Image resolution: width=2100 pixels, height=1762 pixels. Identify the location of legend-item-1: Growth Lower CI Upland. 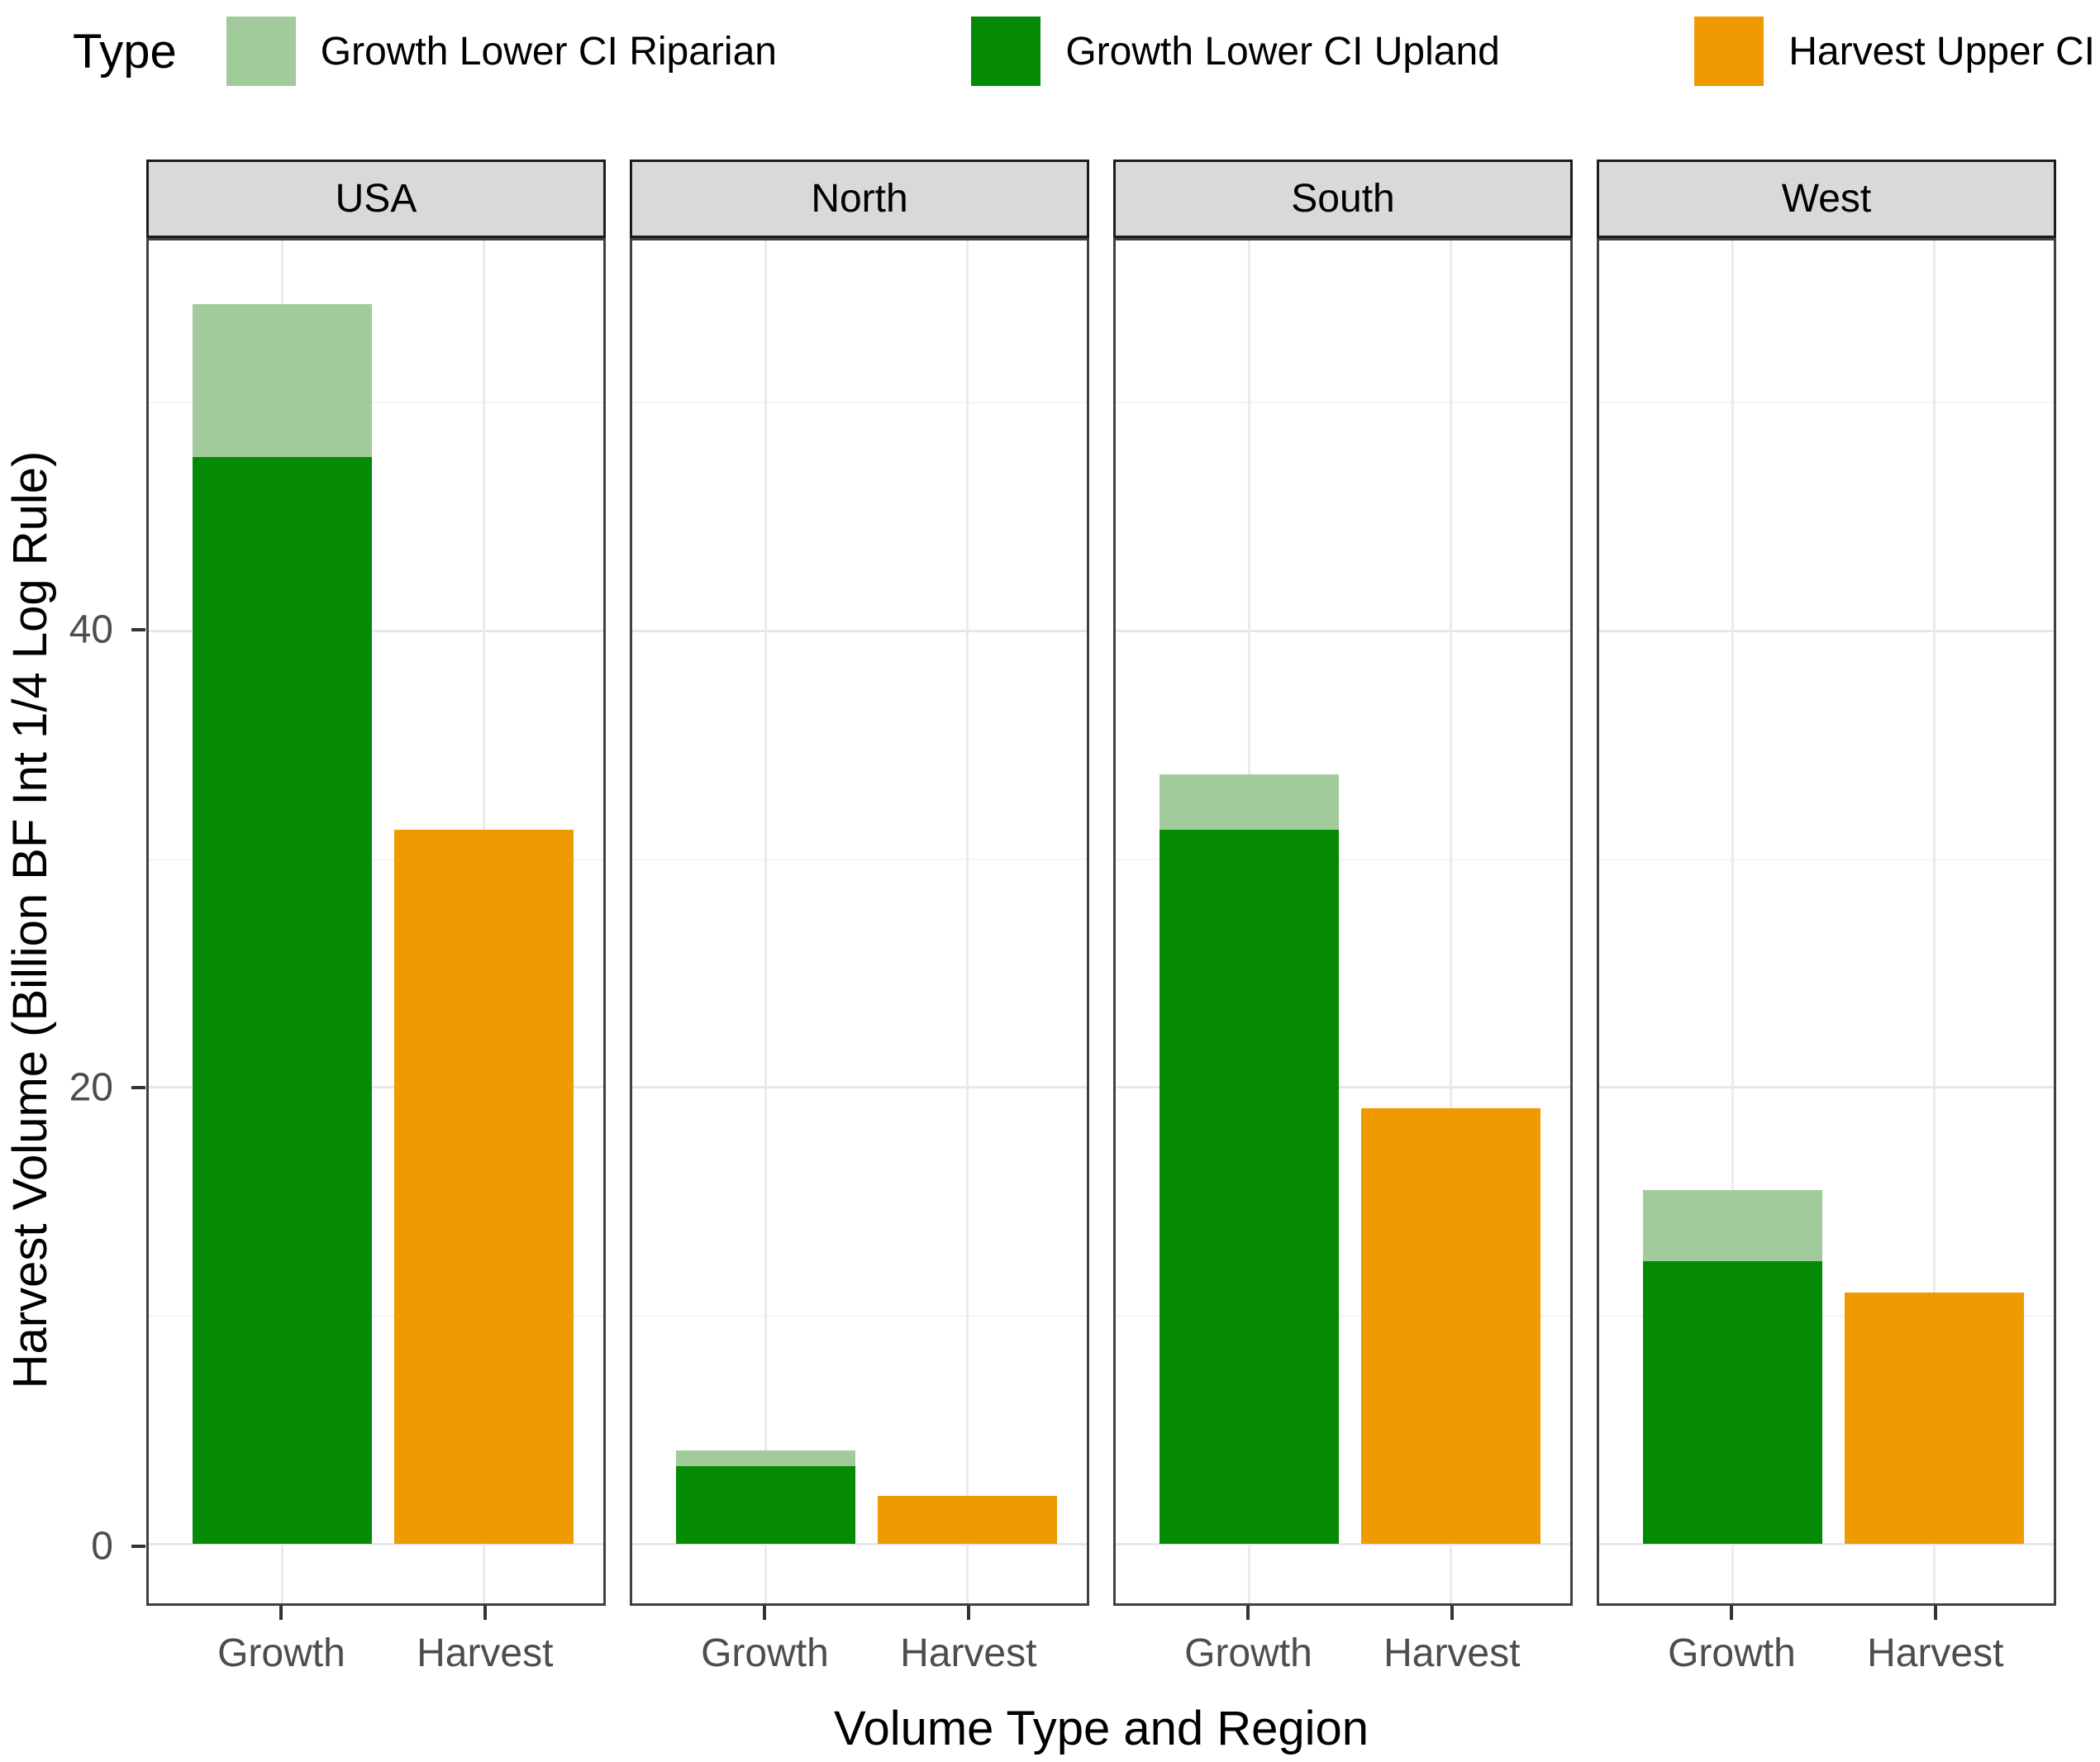
(1235, 51).